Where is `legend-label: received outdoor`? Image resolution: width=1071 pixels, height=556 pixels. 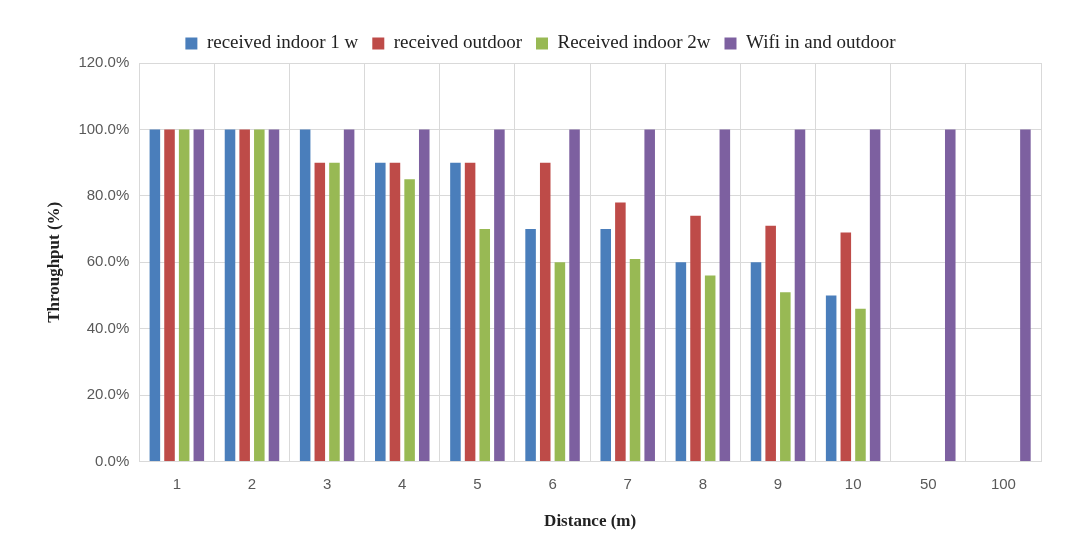
legend-label: received outdoor is located at coordinates (458, 42).